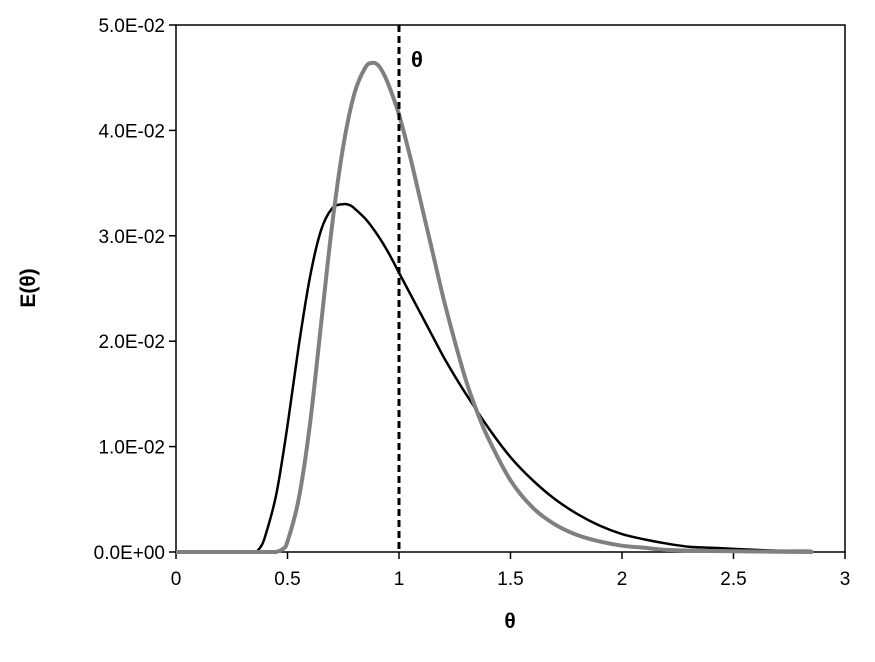  Describe the element at coordinates (733, 579) in the screenshot. I see `x-tick-label: 2.5` at that location.